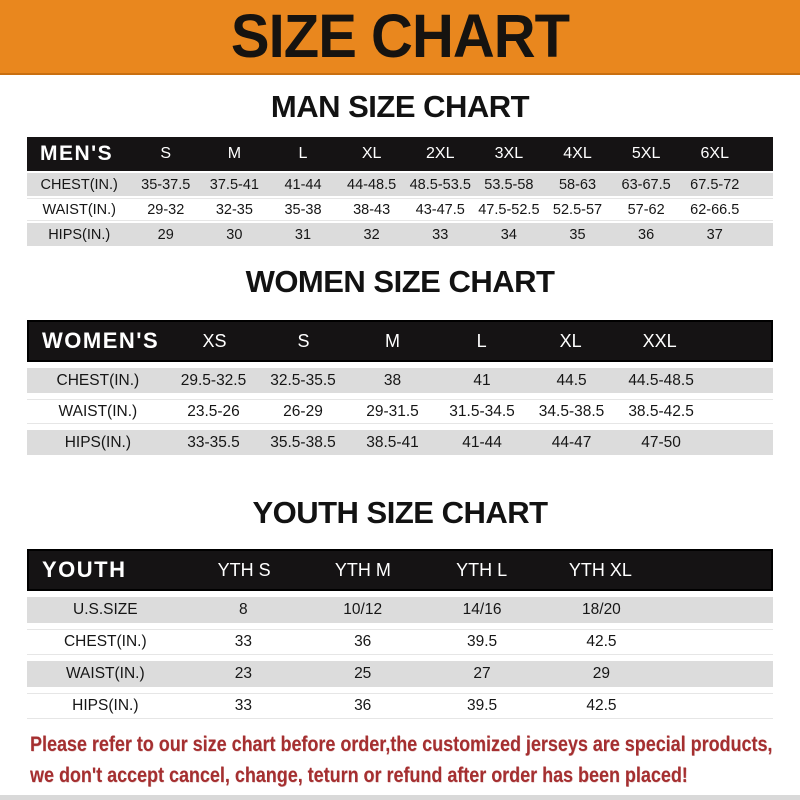 This screenshot has width=800, height=800. What do you see at coordinates (303, 442) in the screenshot?
I see `size-value-cell: 35.5-38.5` at bounding box center [303, 442].